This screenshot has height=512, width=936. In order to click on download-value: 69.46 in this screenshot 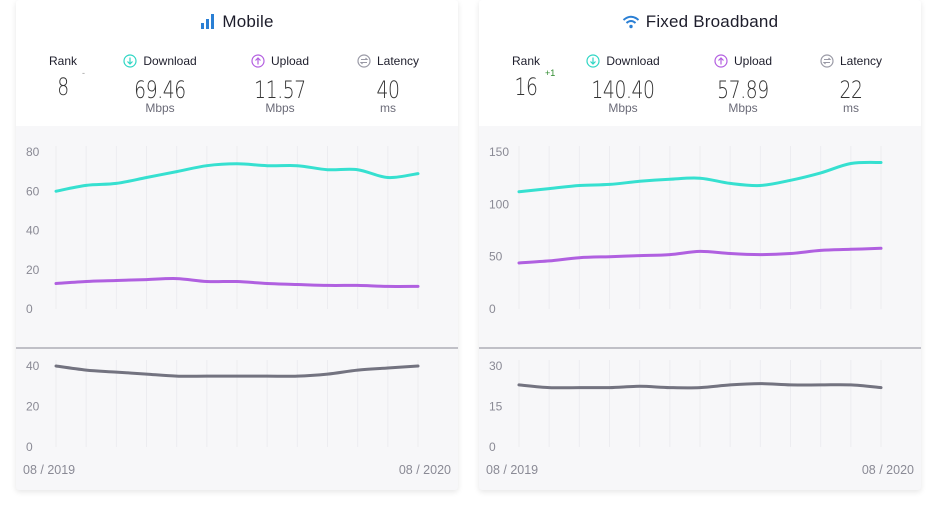, I will do `click(160, 90)`.